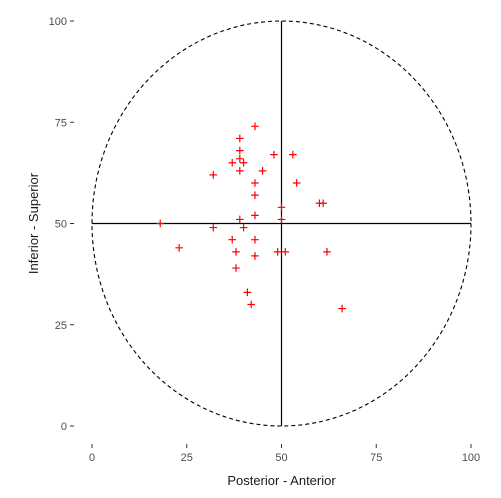 The width and height of the screenshot is (501, 498). What do you see at coordinates (281, 480) in the screenshot?
I see `x-axis-title: Posterior - Anterior` at bounding box center [281, 480].